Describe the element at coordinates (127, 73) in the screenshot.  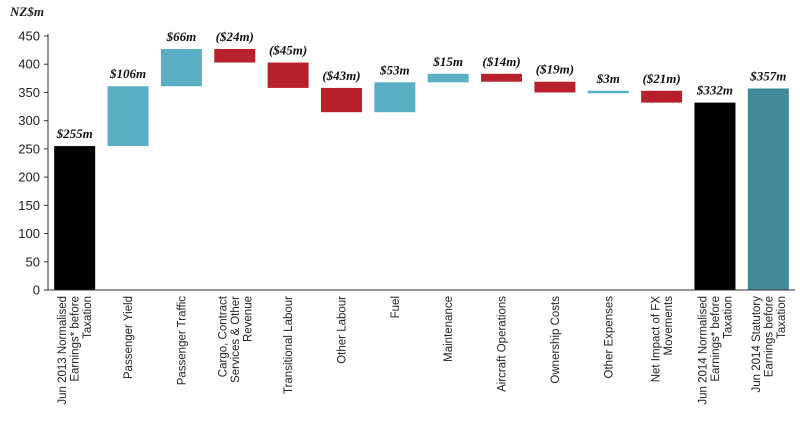
I see `data-label: $106m` at that location.